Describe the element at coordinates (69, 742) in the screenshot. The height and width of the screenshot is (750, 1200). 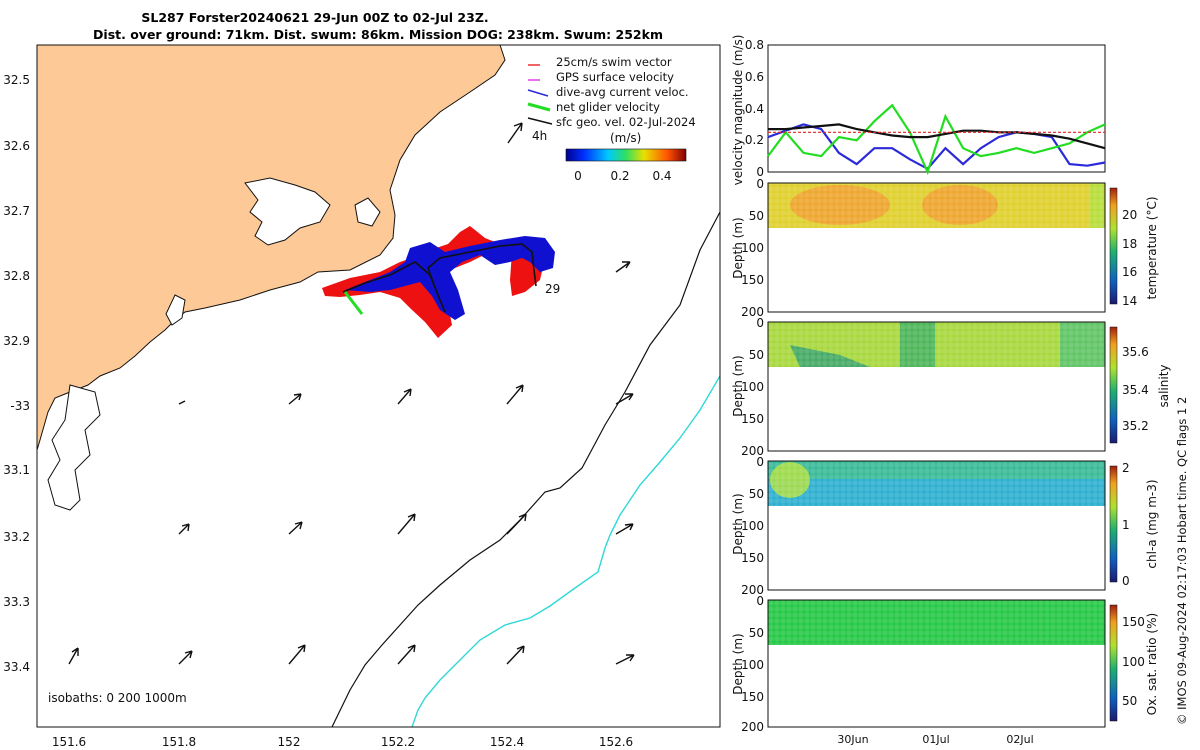
I see `lon-tick: 151.6` at that location.